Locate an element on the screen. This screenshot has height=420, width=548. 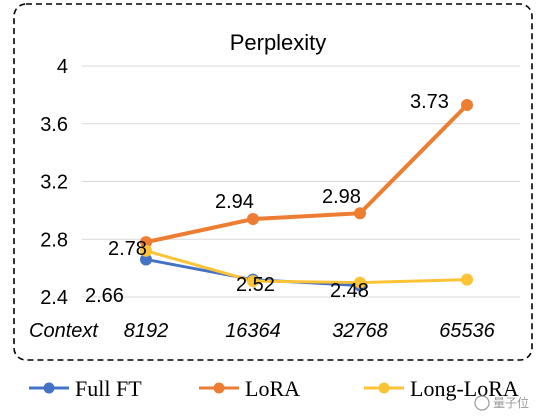
legend-label-full-ft: Full FT is located at coordinates (108, 388).